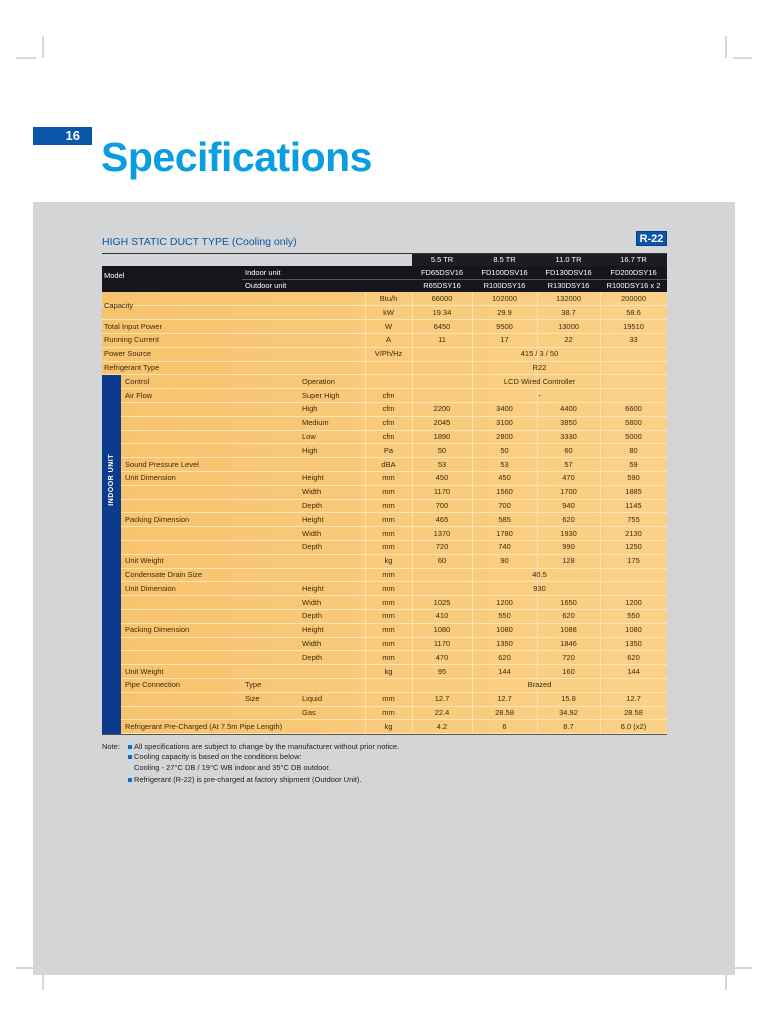  I want to click on value-cell: 1025, so click(442, 602).